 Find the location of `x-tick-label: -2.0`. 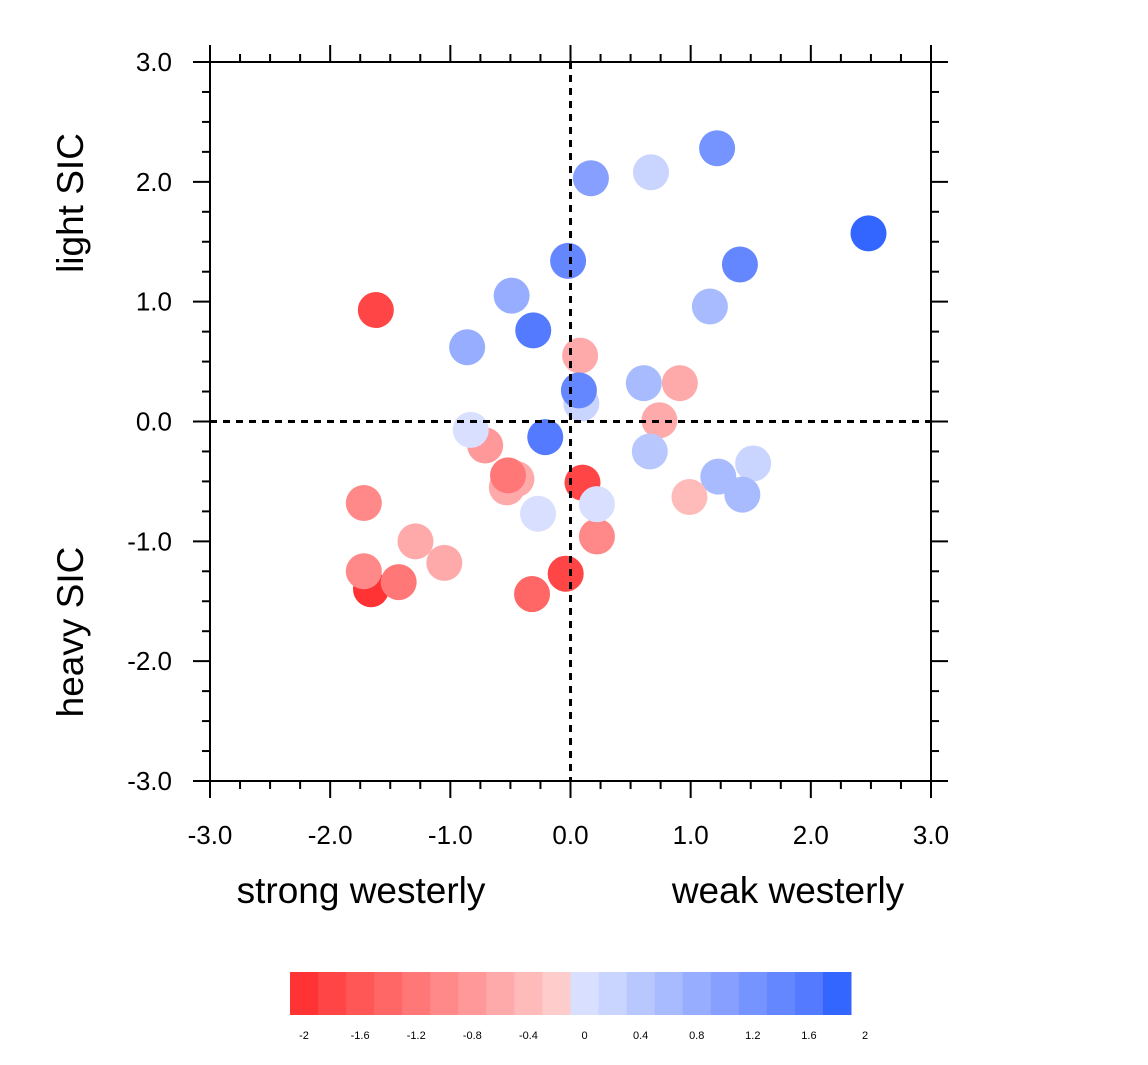

x-tick-label: -2.0 is located at coordinates (330, 835).